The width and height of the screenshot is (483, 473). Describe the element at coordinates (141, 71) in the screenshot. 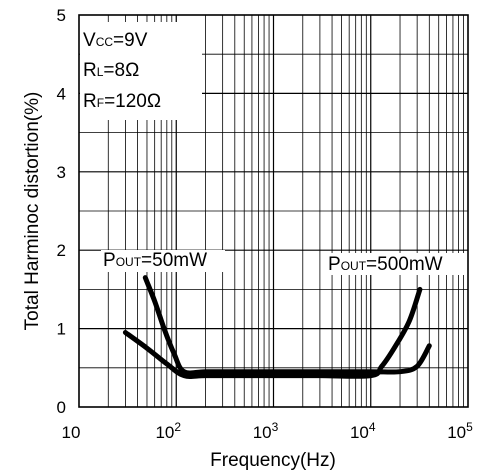

I see `conditions-box-bg` at that location.